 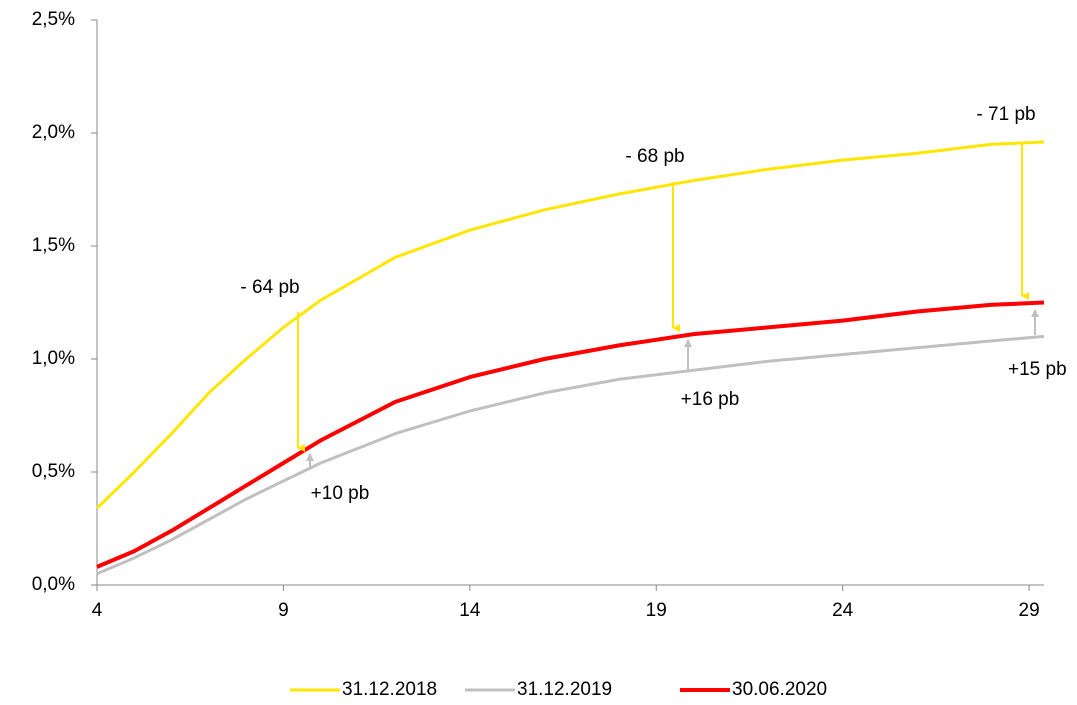 What do you see at coordinates (53, 132) in the screenshot?
I see `y-tick-label: 2,0%` at bounding box center [53, 132].